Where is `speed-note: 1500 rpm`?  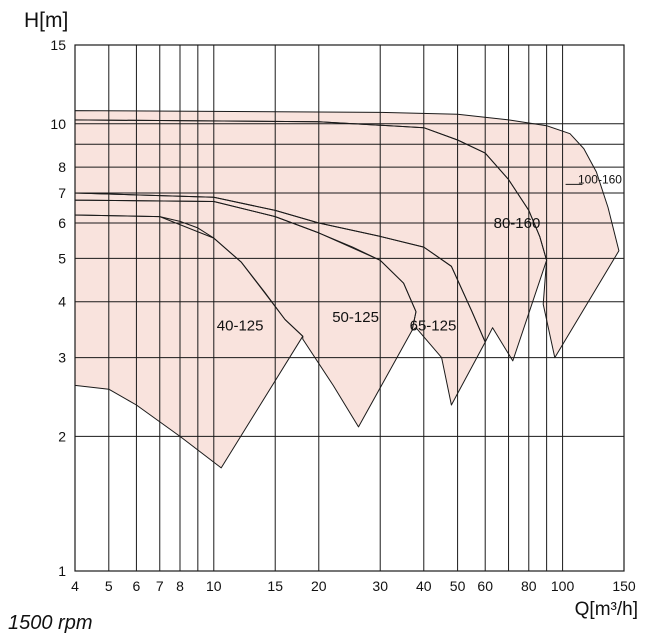
speed-note: 1500 rpm is located at coordinates (50, 623).